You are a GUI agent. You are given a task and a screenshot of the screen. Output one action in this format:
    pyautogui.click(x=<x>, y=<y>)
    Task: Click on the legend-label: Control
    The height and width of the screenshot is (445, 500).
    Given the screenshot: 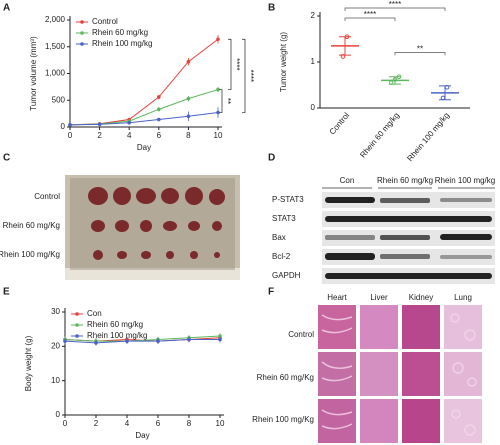 What is the action you would take?
    pyautogui.click(x=105, y=21)
    